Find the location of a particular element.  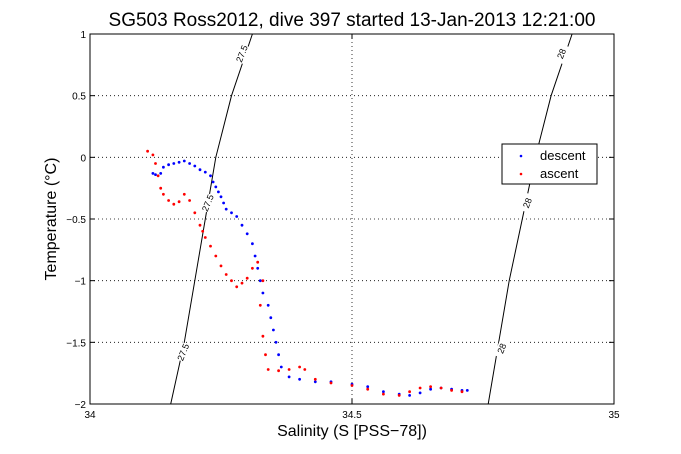

y-tick-label: 1 is located at coordinates (83, 35).